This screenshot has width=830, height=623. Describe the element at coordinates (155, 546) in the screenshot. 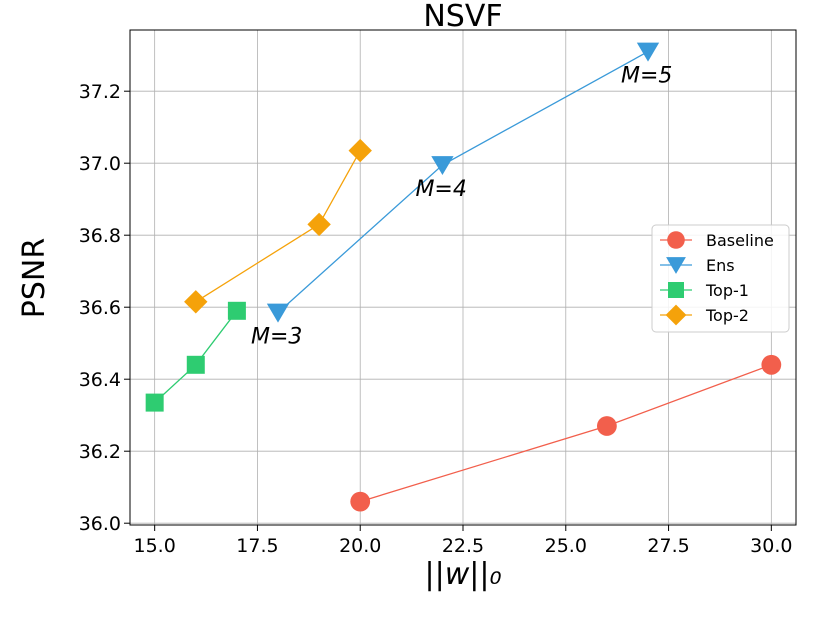

I see `x-tick-label: 15.0` at that location.